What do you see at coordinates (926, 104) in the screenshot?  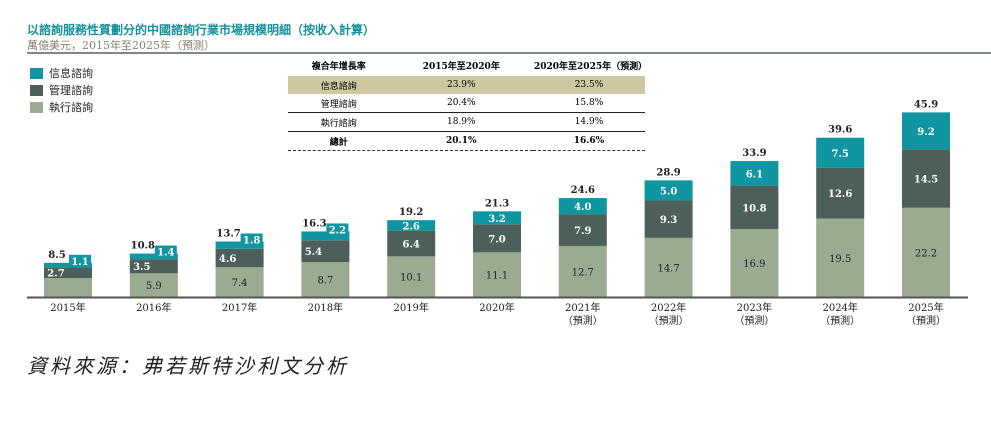 I see `total-label: 45.9` at bounding box center [926, 104].